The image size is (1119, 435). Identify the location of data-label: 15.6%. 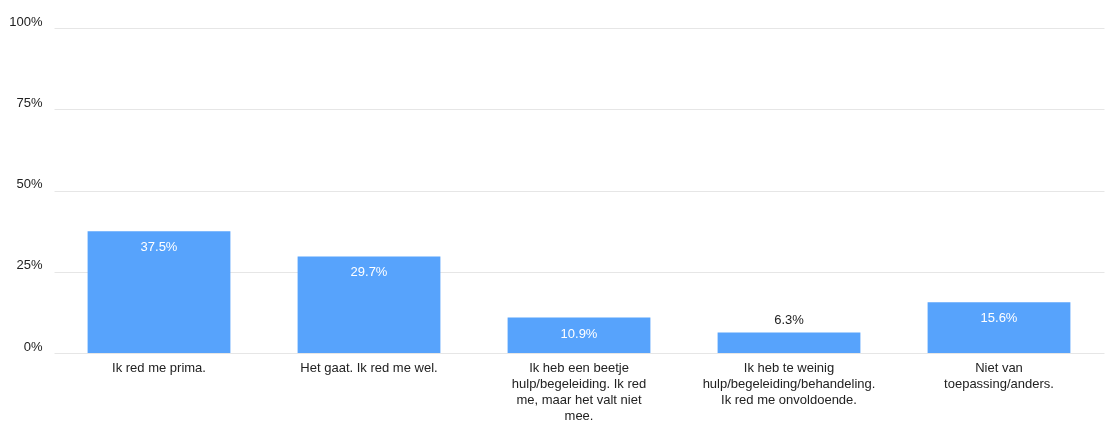
(999, 318).